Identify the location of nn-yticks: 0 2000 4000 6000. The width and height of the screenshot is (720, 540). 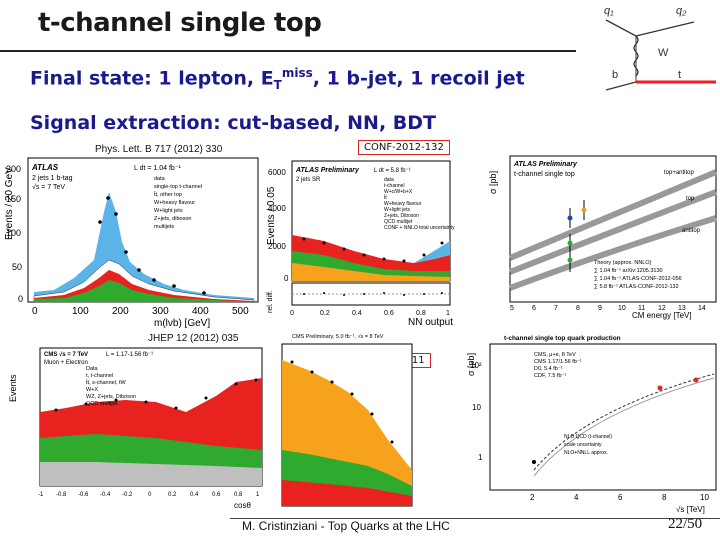
(278, 225).